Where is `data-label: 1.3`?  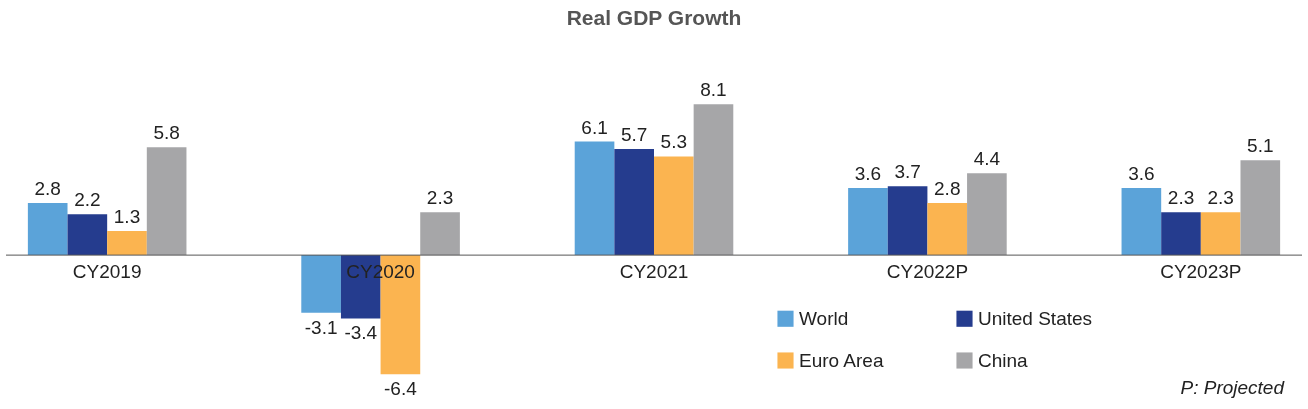 data-label: 1.3 is located at coordinates (127, 216).